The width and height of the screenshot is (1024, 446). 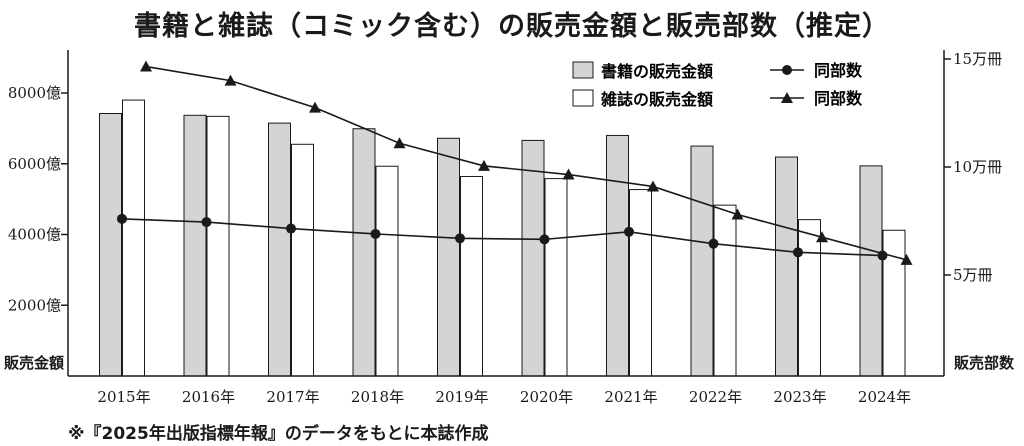 I want to click on y-tick-label-left: 2000億, so click(x=34, y=305).